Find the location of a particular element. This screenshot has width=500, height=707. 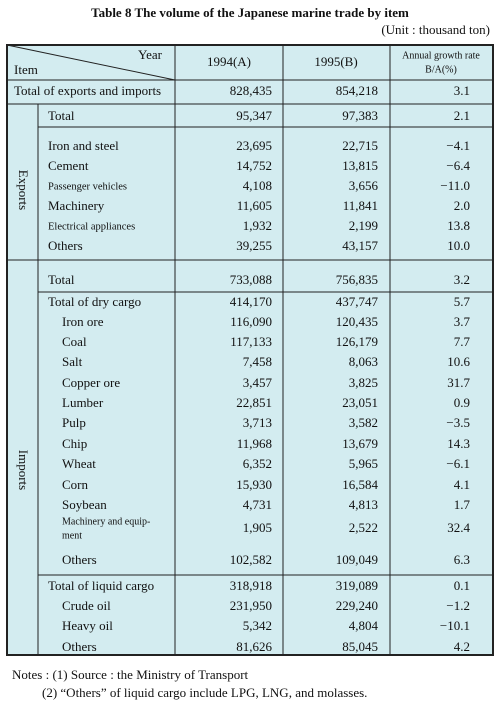

cell-value: 3,825 is located at coordinates (363, 382).